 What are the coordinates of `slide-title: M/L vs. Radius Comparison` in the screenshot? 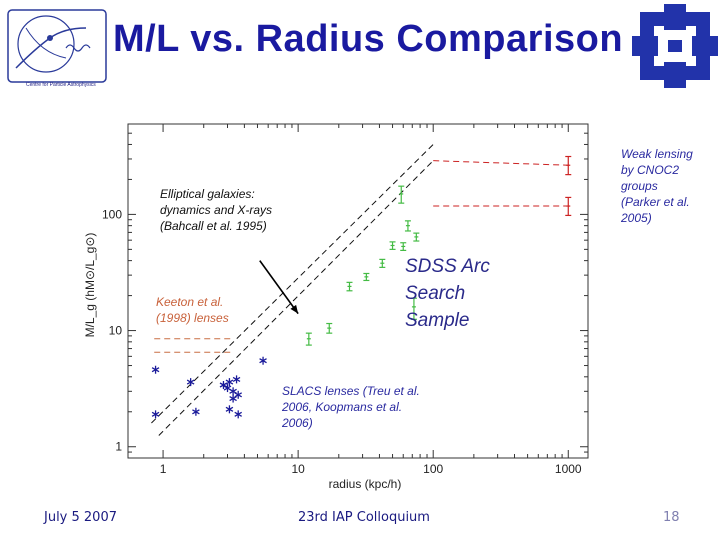 It's located at (368, 39).